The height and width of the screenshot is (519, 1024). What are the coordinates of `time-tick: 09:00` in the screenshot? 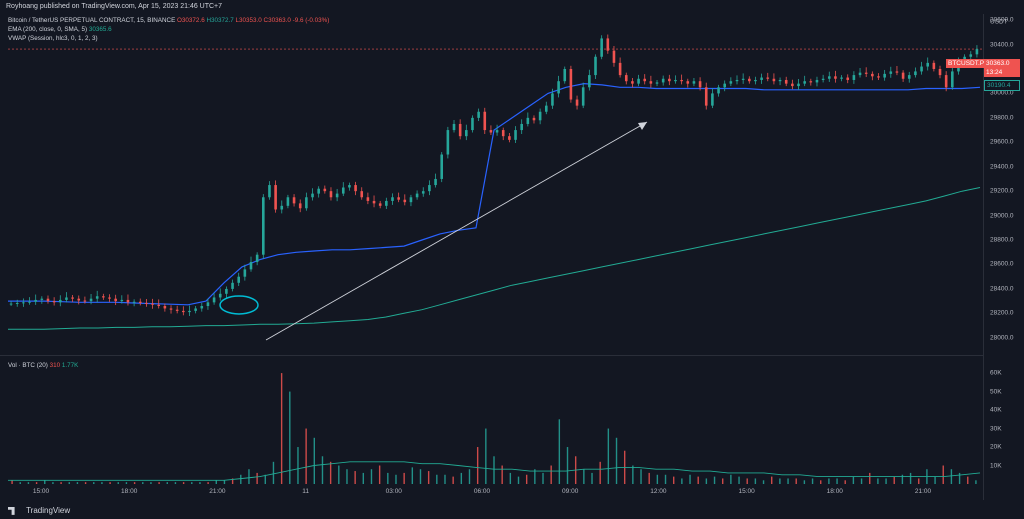 It's located at (570, 491).